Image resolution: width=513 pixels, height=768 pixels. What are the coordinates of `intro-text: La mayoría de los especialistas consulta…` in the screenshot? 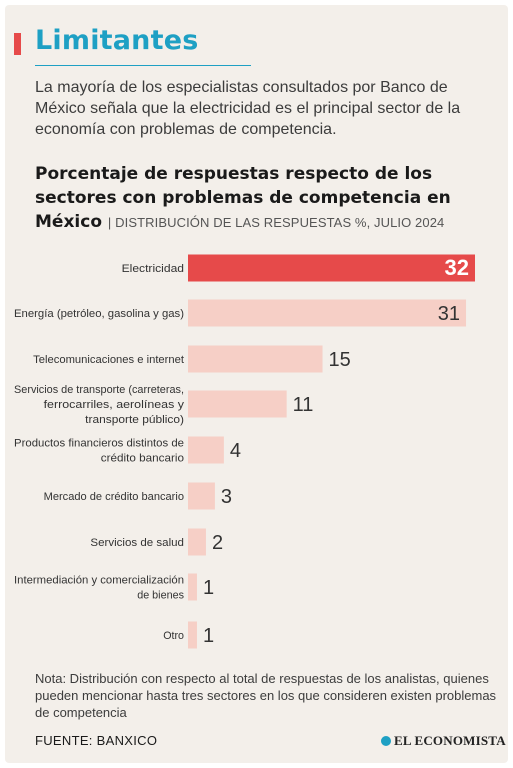 It's located at (248, 108).